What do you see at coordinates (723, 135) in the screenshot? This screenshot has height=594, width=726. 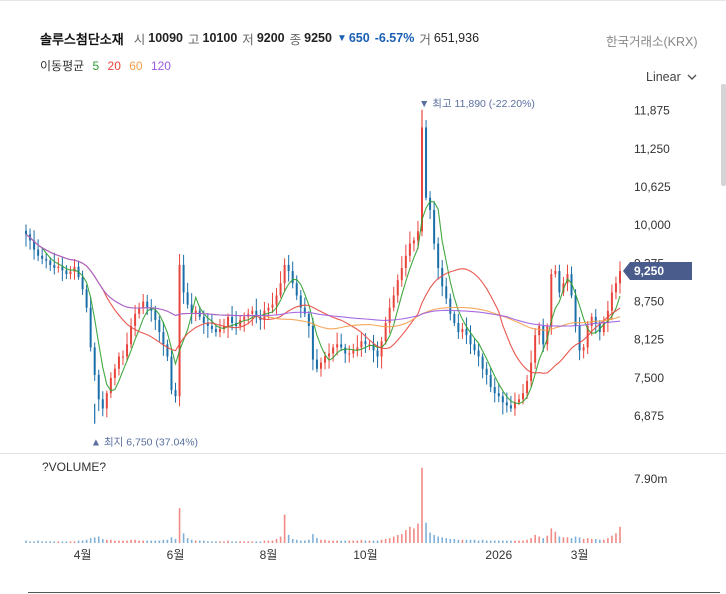 I see `scrollbar-thumb` at bounding box center [723, 135].